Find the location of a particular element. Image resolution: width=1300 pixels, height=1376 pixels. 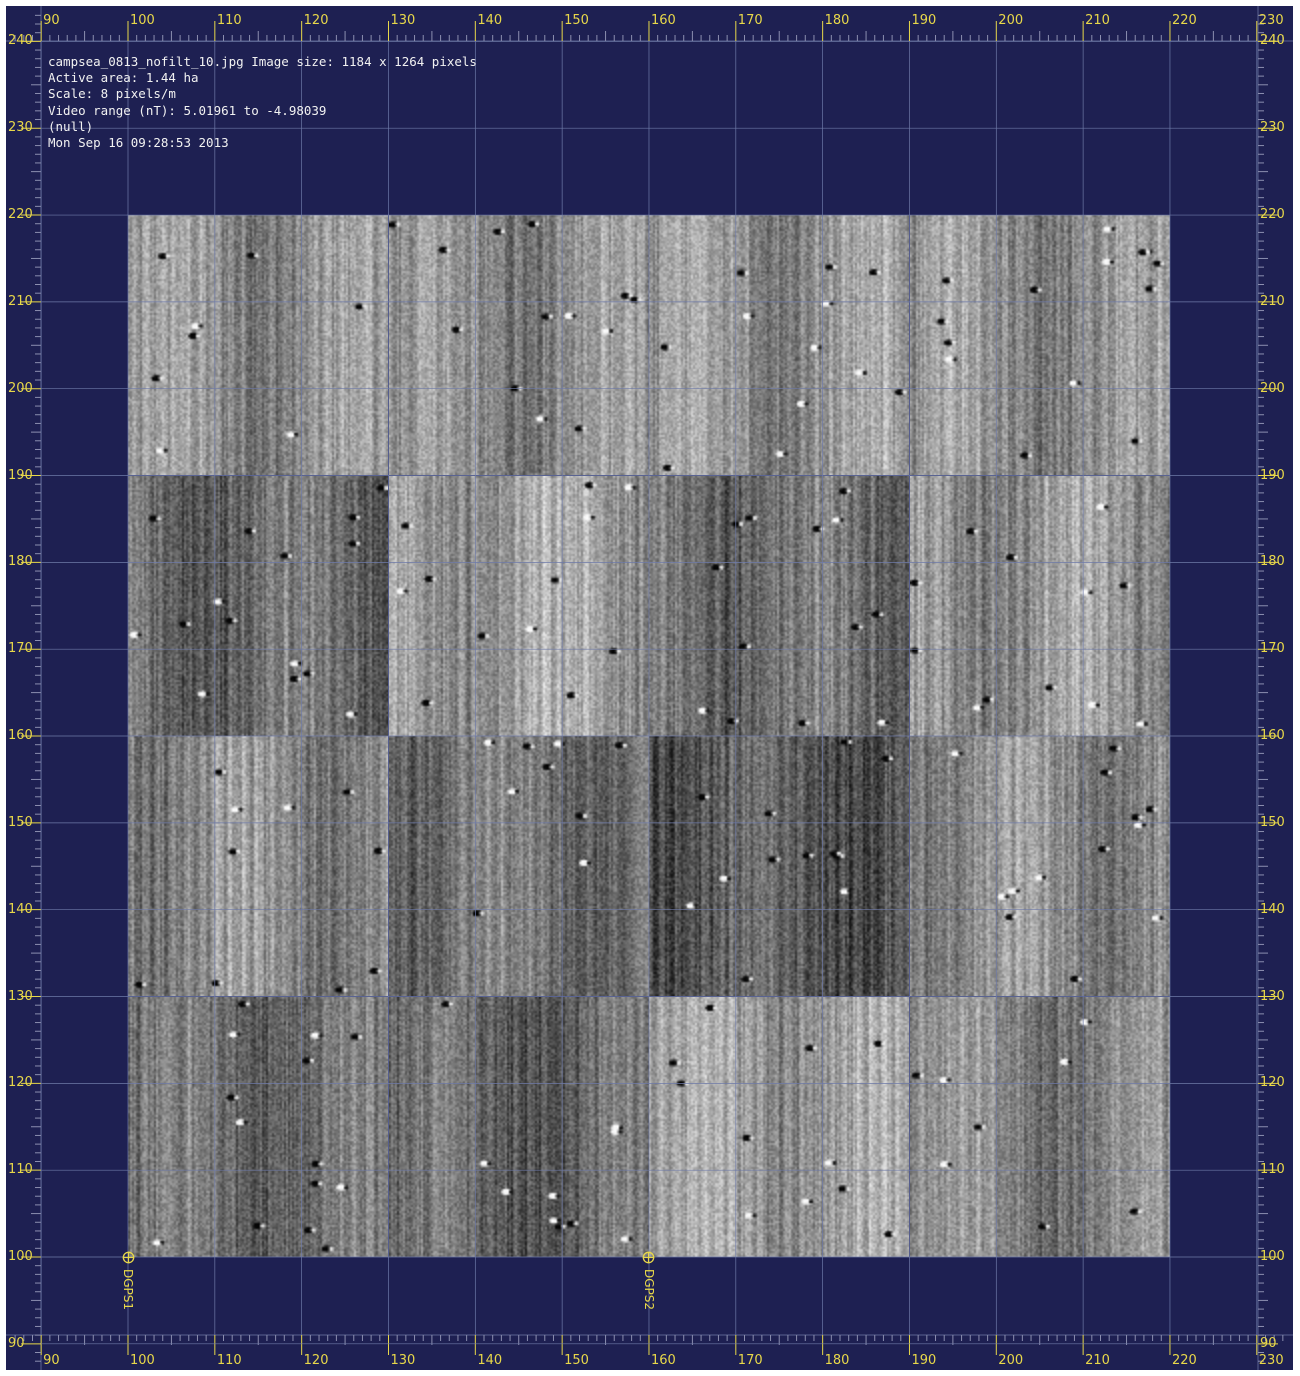

tile-r1-c3 is located at coordinates (779, 345).